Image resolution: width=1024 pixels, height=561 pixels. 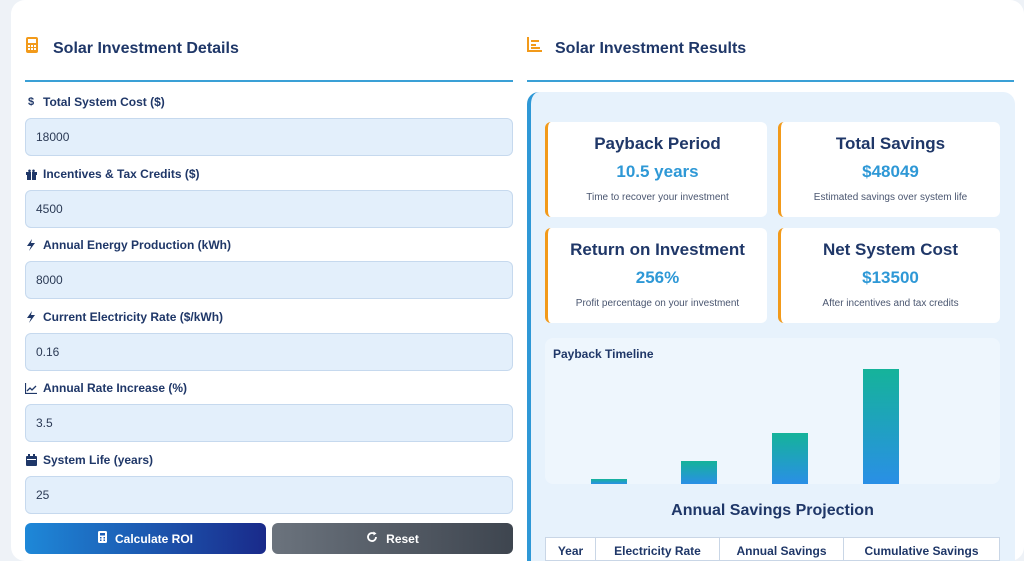 What do you see at coordinates (921, 551) in the screenshot?
I see `table-header-cell: Cumulative Savings` at bounding box center [921, 551].